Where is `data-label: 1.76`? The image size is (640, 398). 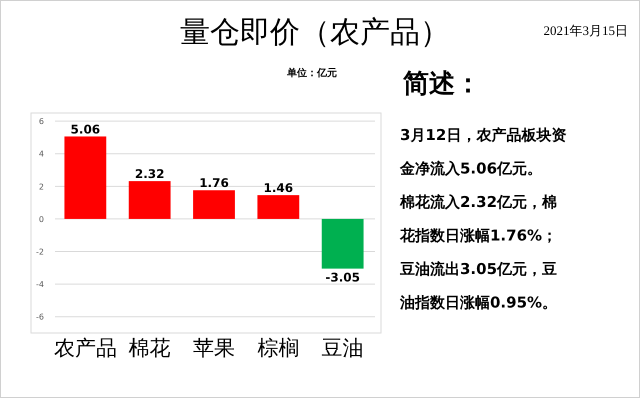 data-label: 1.76 is located at coordinates (214, 183).